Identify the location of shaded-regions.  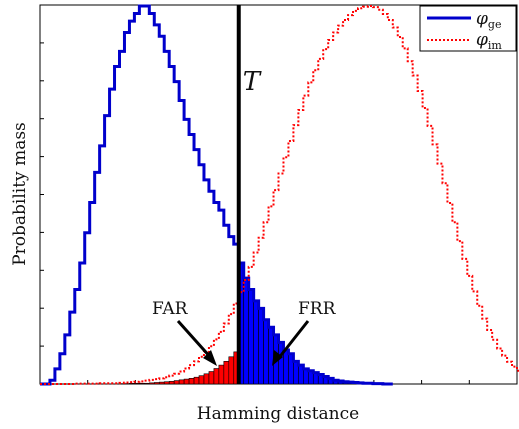
(251, 323).